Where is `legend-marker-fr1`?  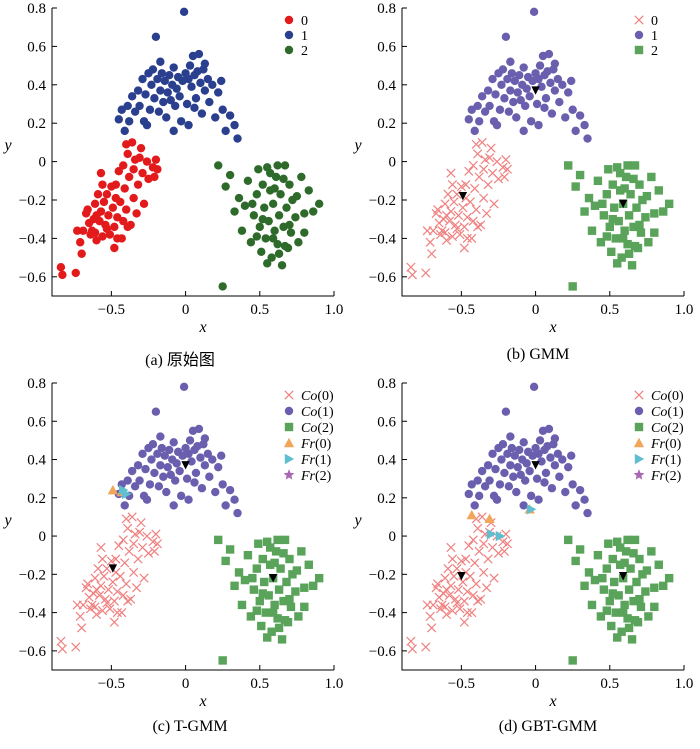
legend-marker-fr1 is located at coordinates (289, 459).